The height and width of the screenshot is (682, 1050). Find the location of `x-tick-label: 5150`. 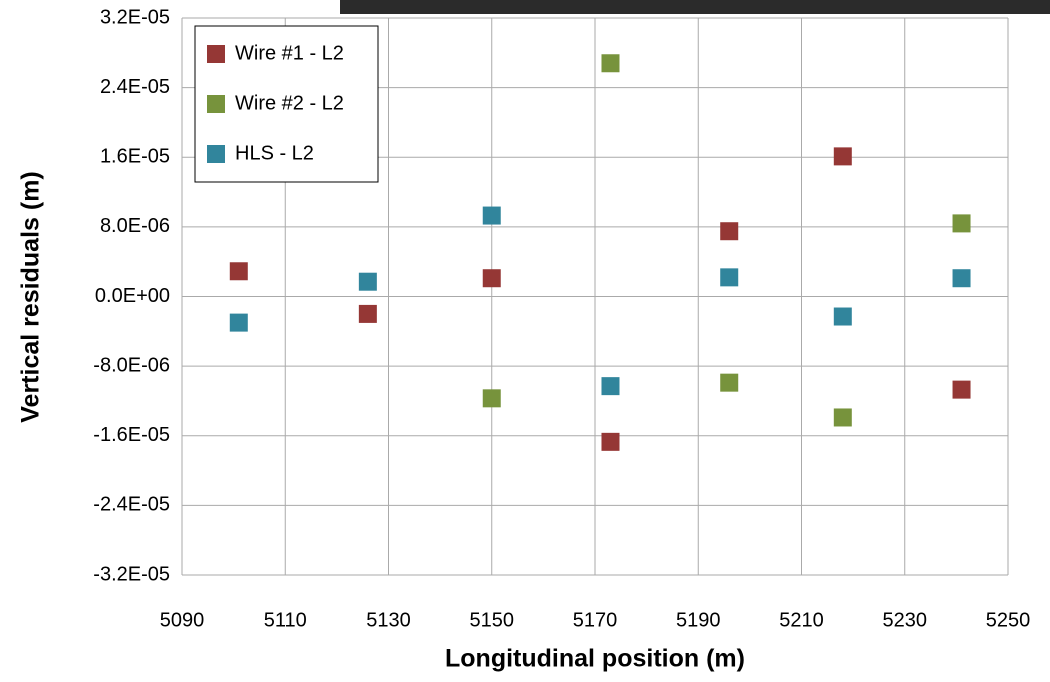

x-tick-label: 5150 is located at coordinates (492, 620).